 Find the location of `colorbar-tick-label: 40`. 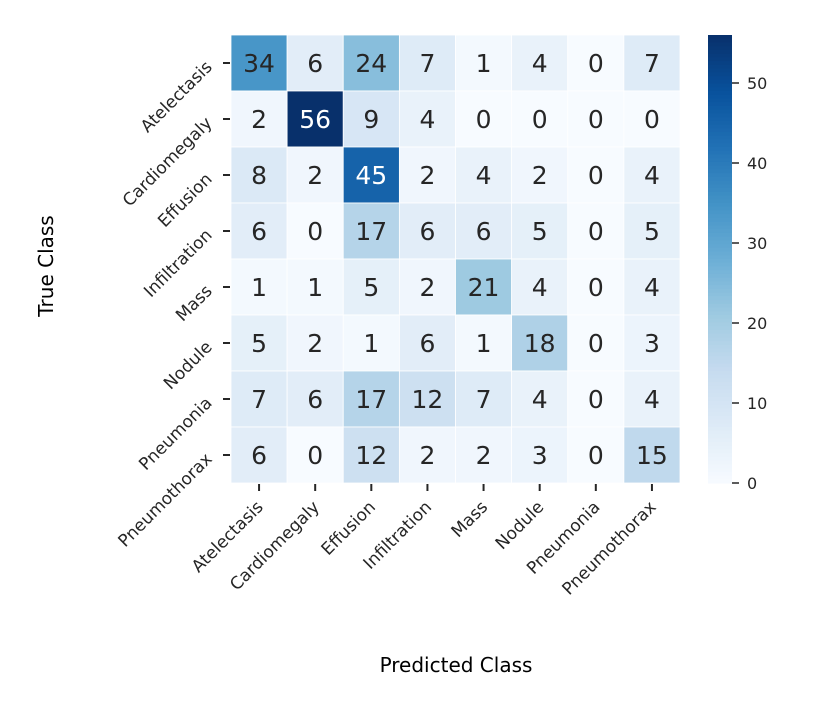

colorbar-tick-label: 40 is located at coordinates (757, 163).